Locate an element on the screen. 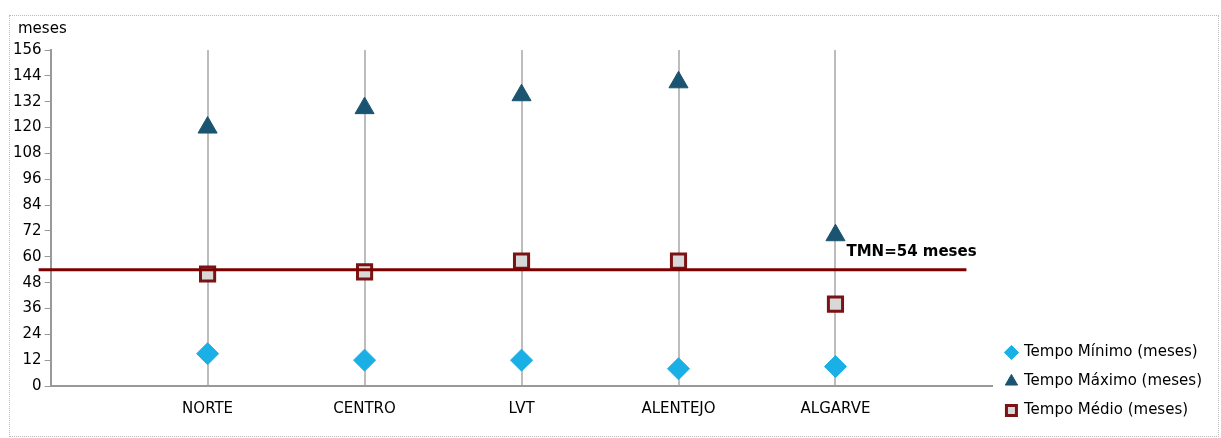 This screenshot has width=1221, height=438. x-tick-label: NORTE is located at coordinates (208, 407).